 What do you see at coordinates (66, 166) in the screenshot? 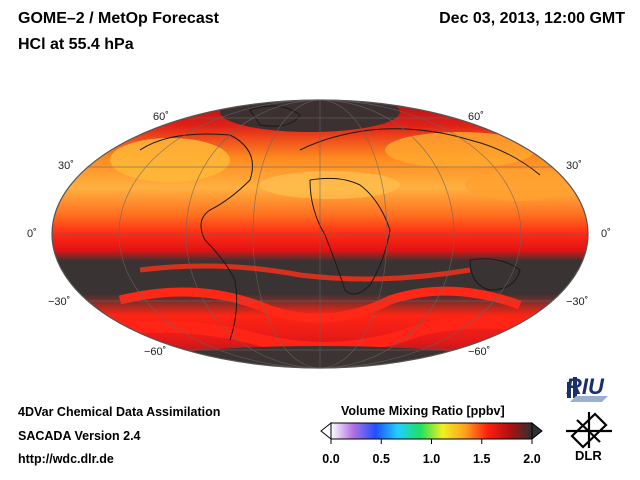
I see `lat-label-30-left: 30˚` at bounding box center [66, 166].